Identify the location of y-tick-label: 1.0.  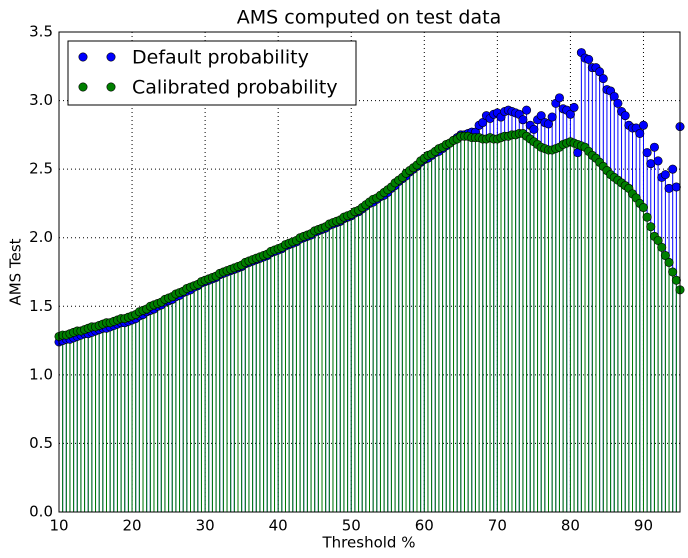
(41, 374).